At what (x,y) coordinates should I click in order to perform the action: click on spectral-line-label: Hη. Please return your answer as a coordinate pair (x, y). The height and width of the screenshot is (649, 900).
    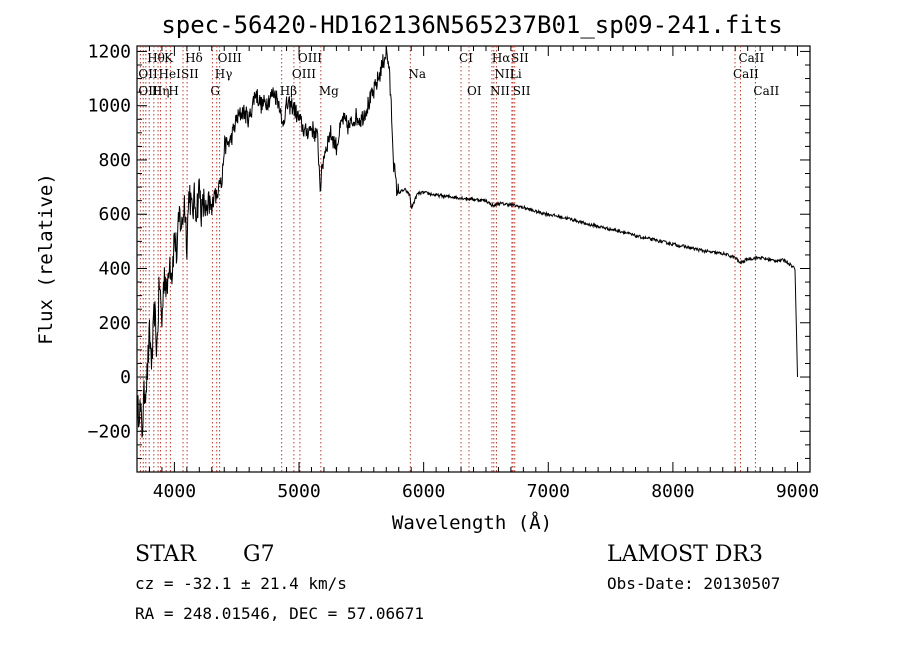
    Looking at the image, I should click on (161, 91).